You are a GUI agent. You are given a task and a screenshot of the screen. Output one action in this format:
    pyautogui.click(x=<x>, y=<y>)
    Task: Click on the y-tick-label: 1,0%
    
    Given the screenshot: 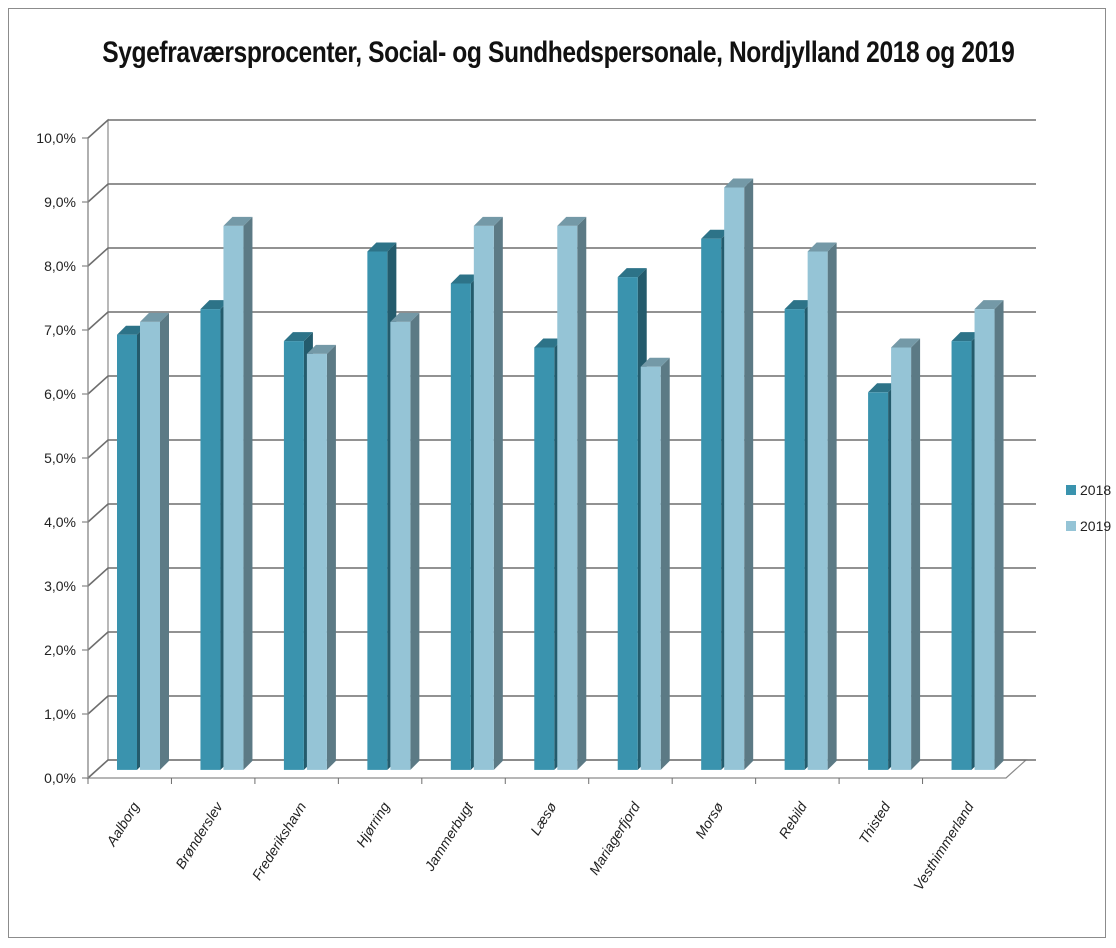 What is the action you would take?
    pyautogui.click(x=60, y=714)
    